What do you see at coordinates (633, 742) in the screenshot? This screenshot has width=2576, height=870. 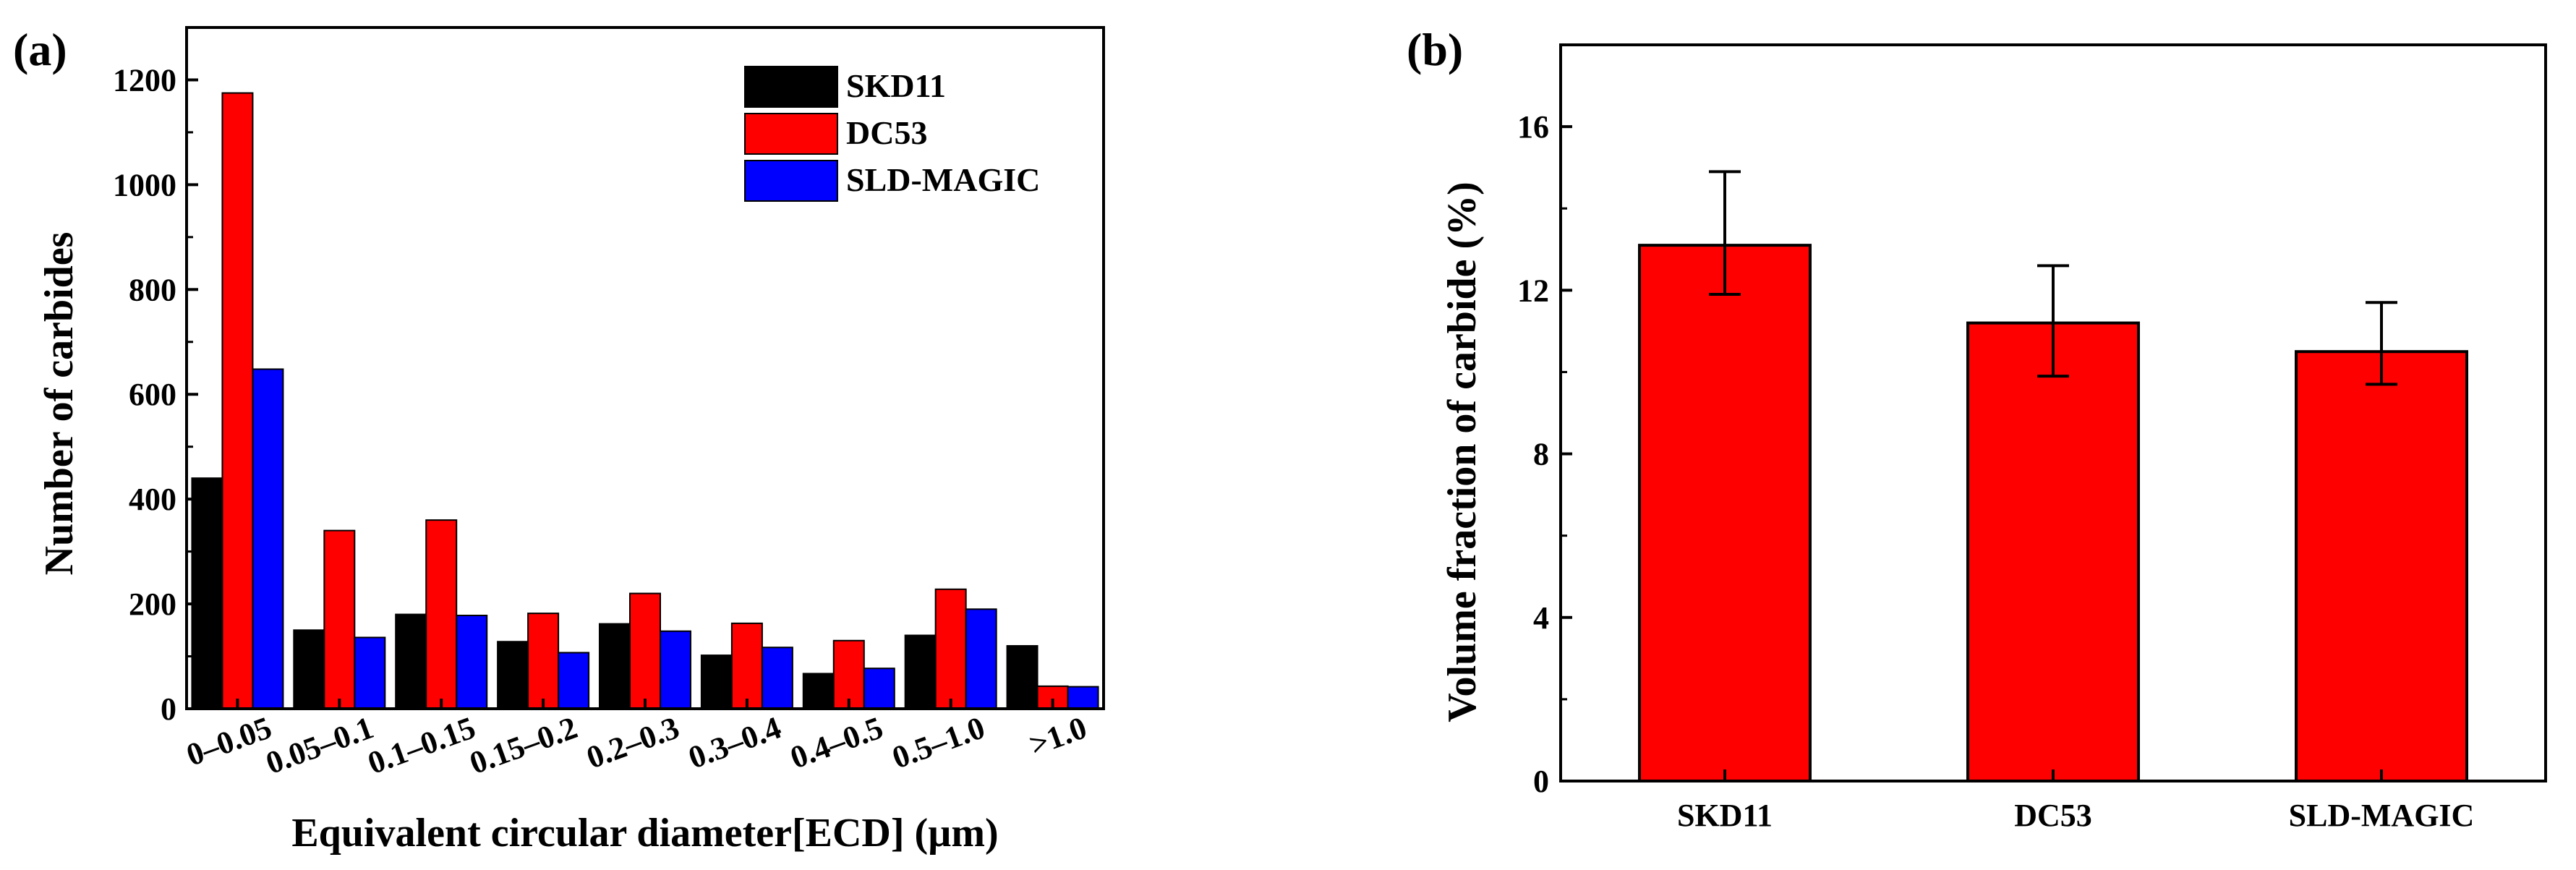 I see `x-tick-label-a: 0.2–0.3` at bounding box center [633, 742].